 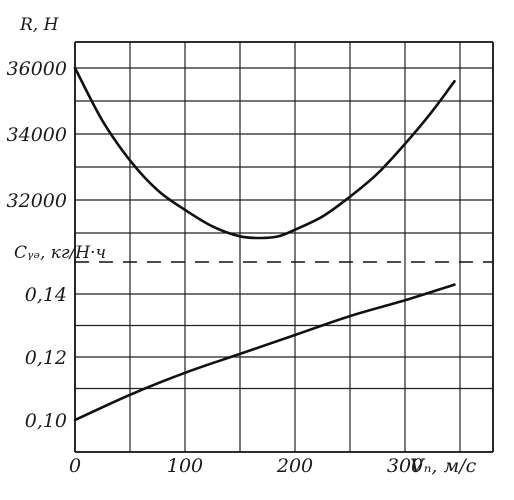 What do you see at coordinates (405, 466) in the screenshot?
I see `x-tick-label: 300` at bounding box center [405, 466].